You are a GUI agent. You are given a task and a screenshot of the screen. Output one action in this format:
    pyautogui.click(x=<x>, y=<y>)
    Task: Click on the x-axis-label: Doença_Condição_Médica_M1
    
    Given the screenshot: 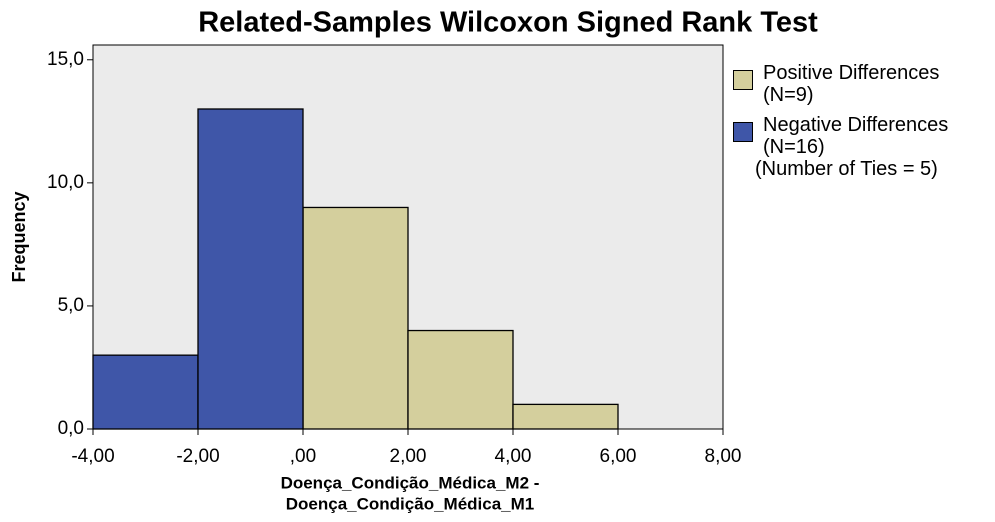 What is the action you would take?
    pyautogui.click(x=410, y=503)
    